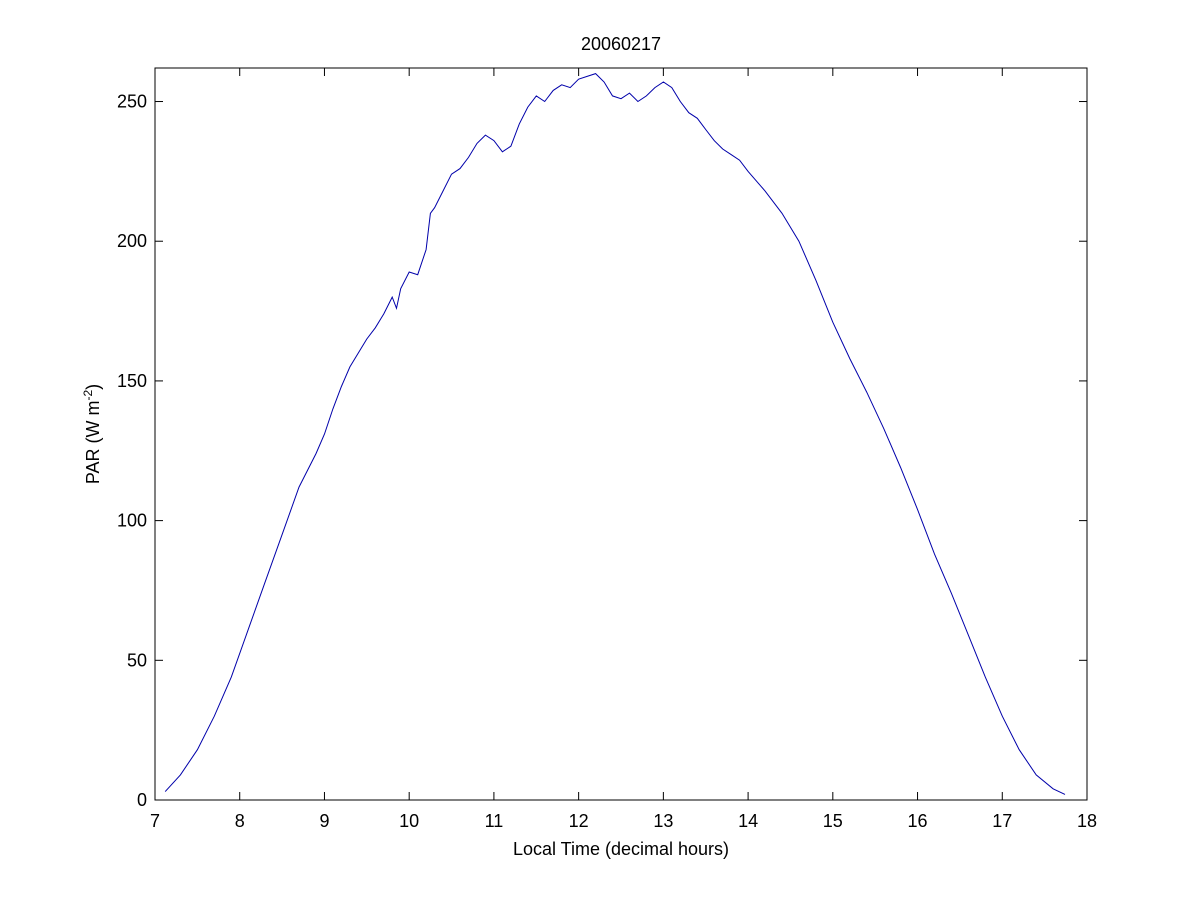 This screenshot has width=1200, height=905. I want to click on x-axis-label: Local Time (decimal hours), so click(621, 849).